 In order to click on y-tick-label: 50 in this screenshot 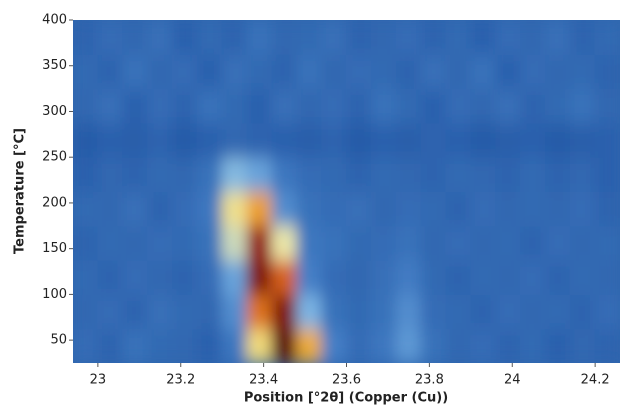, I will do `click(58, 340)`.